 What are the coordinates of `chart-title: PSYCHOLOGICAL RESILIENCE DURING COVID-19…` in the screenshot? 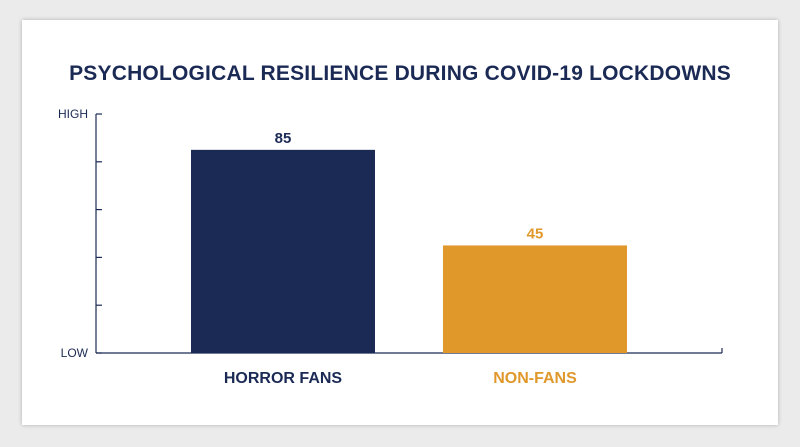 It's located at (400, 73).